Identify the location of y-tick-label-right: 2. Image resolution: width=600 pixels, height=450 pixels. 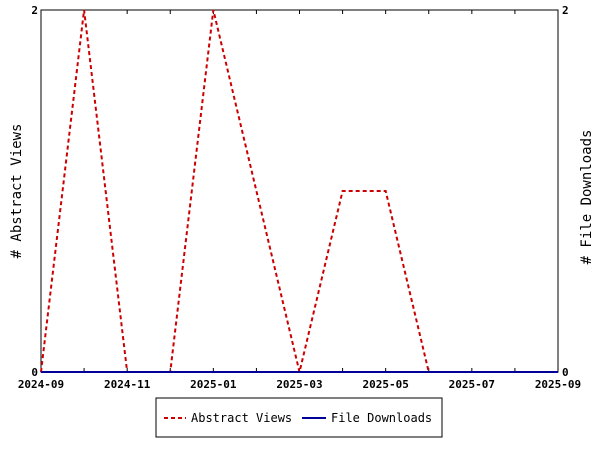
(565, 10).